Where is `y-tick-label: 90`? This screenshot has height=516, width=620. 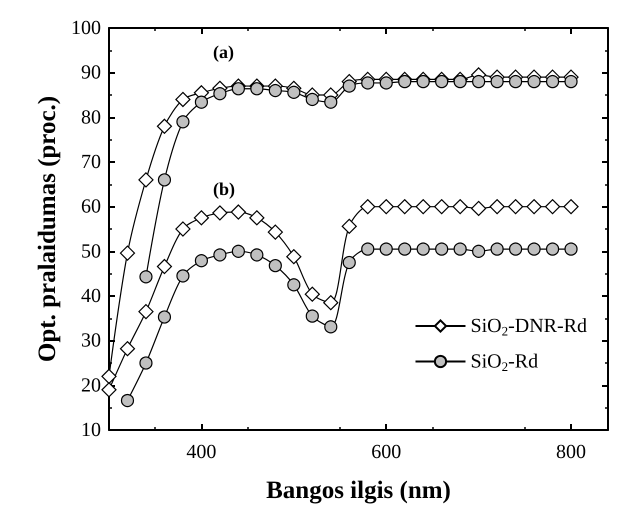 y-tick-label: 90 is located at coordinates (91, 73).